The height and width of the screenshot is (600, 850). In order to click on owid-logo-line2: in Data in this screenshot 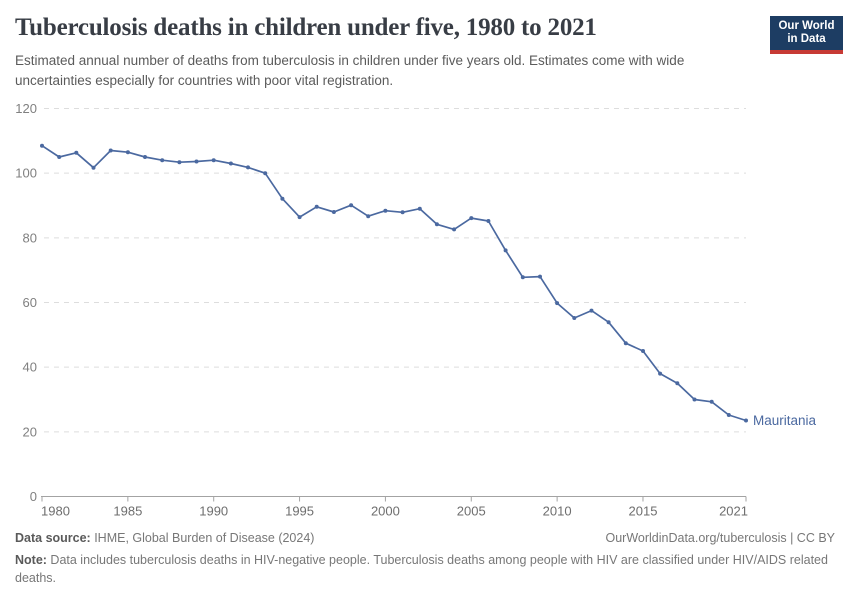, I will do `click(806, 39)`.